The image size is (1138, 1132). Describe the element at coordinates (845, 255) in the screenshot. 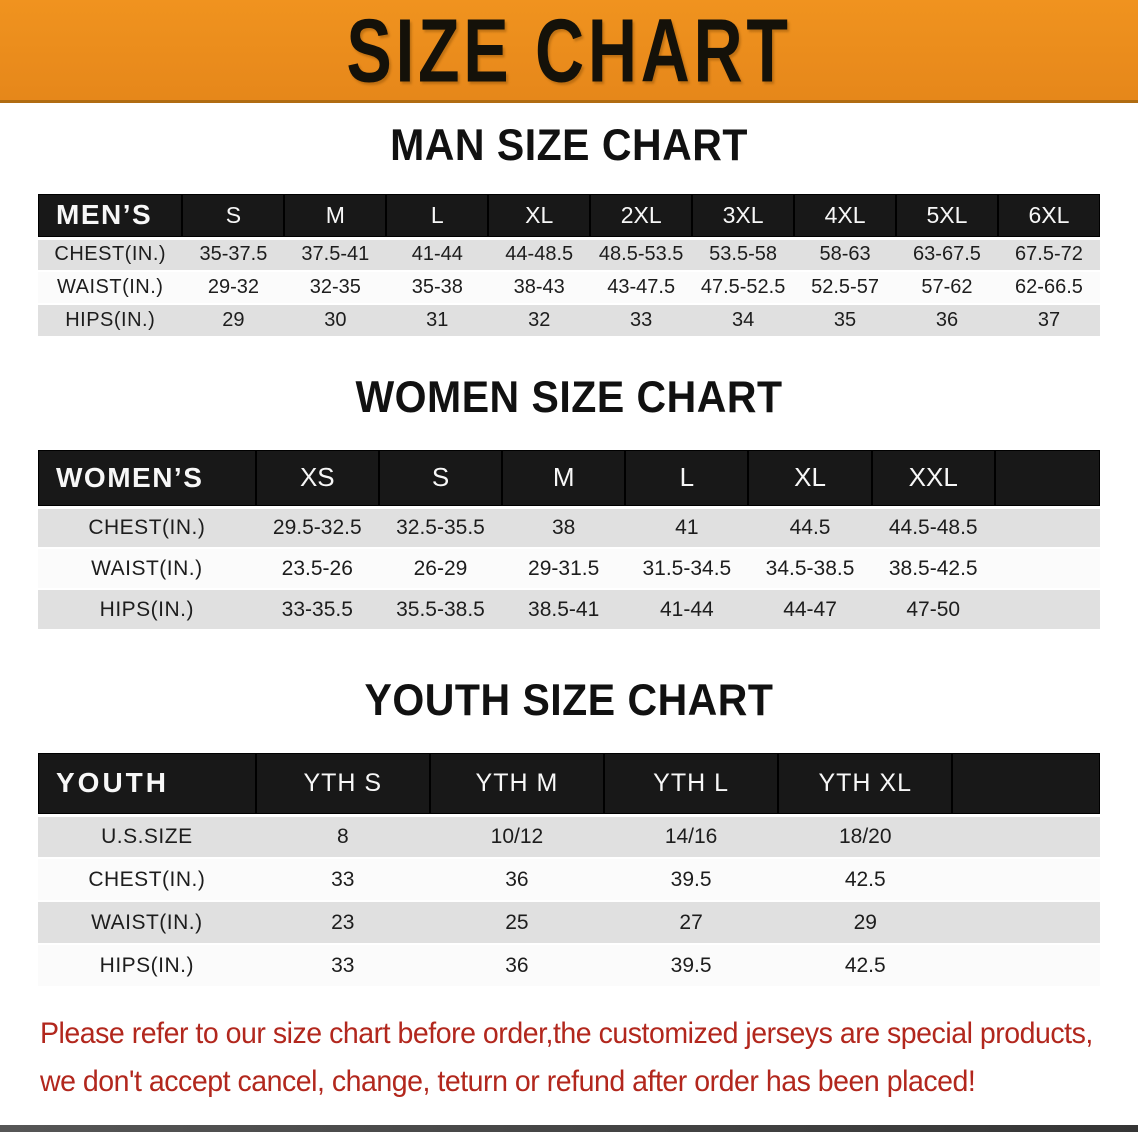

I see `size-value: 58-63` at that location.